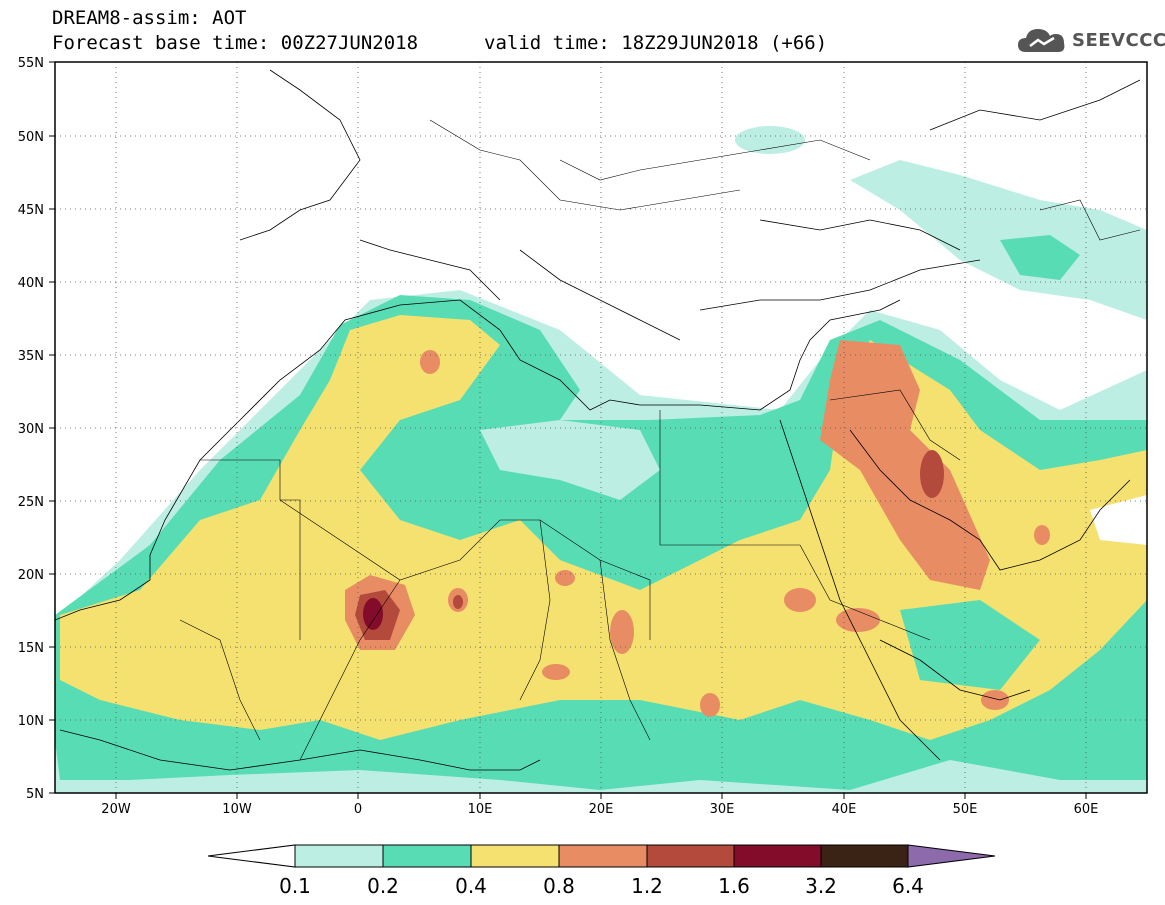 The width and height of the screenshot is (1165, 905). Describe the element at coordinates (480, 809) in the screenshot. I see `lon-label: 10E` at that location.